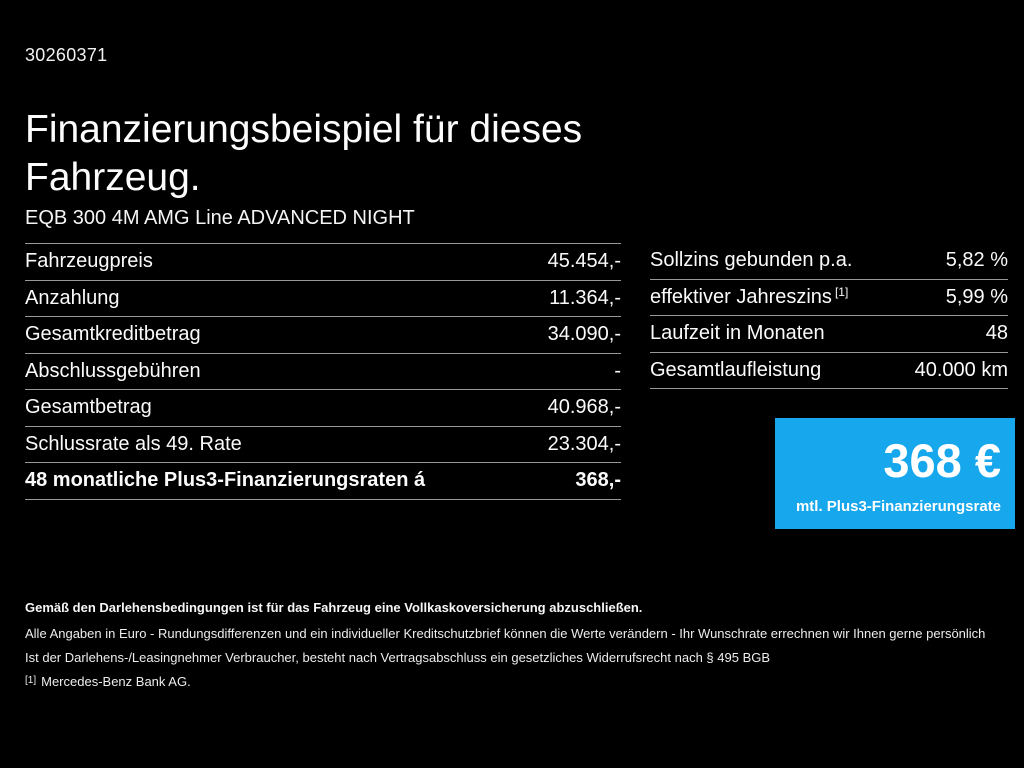 This screenshot has height=768, width=1024. Describe the element at coordinates (323, 444) in the screenshot. I see `table-row-schlussrate: Schlussrate als 49. Rate 23.304,-` at that location.